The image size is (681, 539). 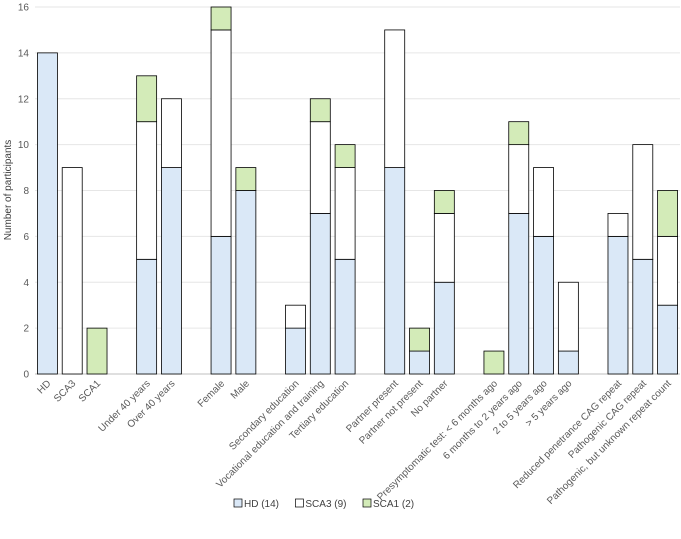 I want to click on y-tick-label: 10, so click(x=24, y=145).